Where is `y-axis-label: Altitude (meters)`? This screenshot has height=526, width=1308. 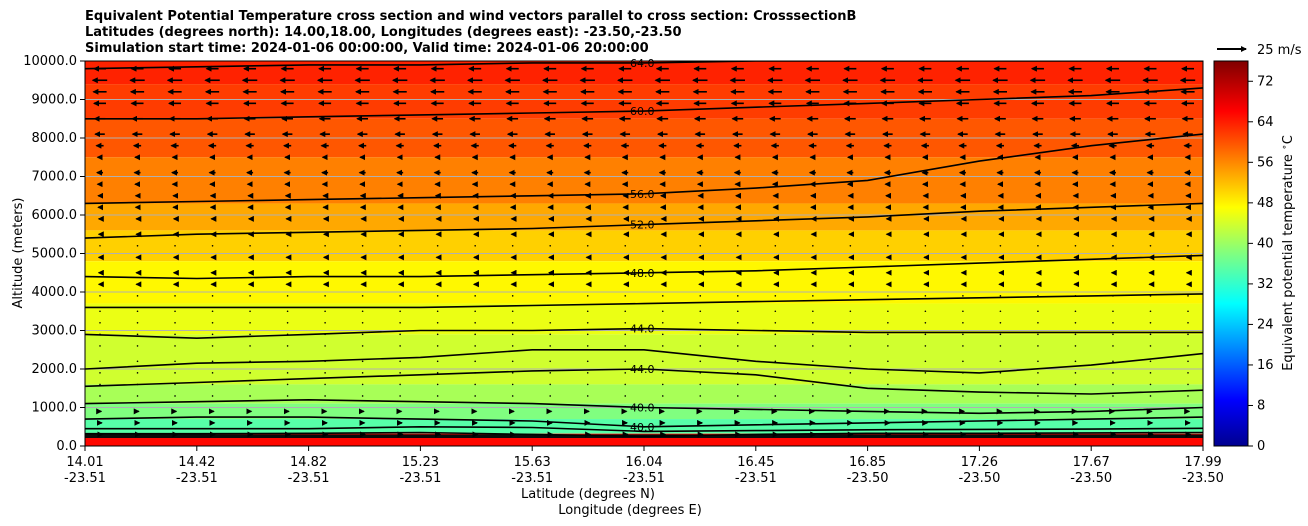 y-axis-label: Altitude (meters) is located at coordinates (18, 253).